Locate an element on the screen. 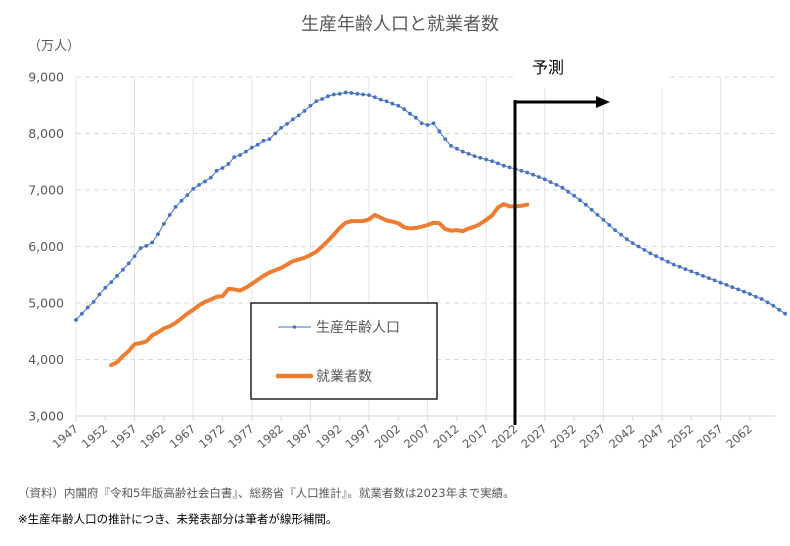 The image size is (790, 546). legend-box is located at coordinates (344, 351).